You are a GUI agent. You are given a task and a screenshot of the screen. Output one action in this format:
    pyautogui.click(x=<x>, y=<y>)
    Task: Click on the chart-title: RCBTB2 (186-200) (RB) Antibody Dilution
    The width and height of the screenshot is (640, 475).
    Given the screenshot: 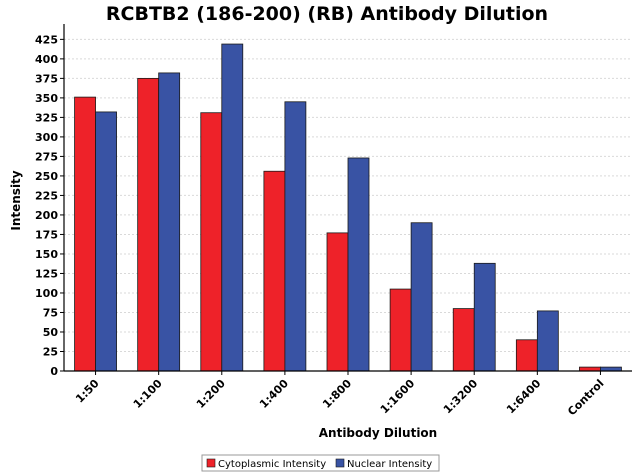 What is the action you would take?
    pyautogui.click(x=327, y=14)
    